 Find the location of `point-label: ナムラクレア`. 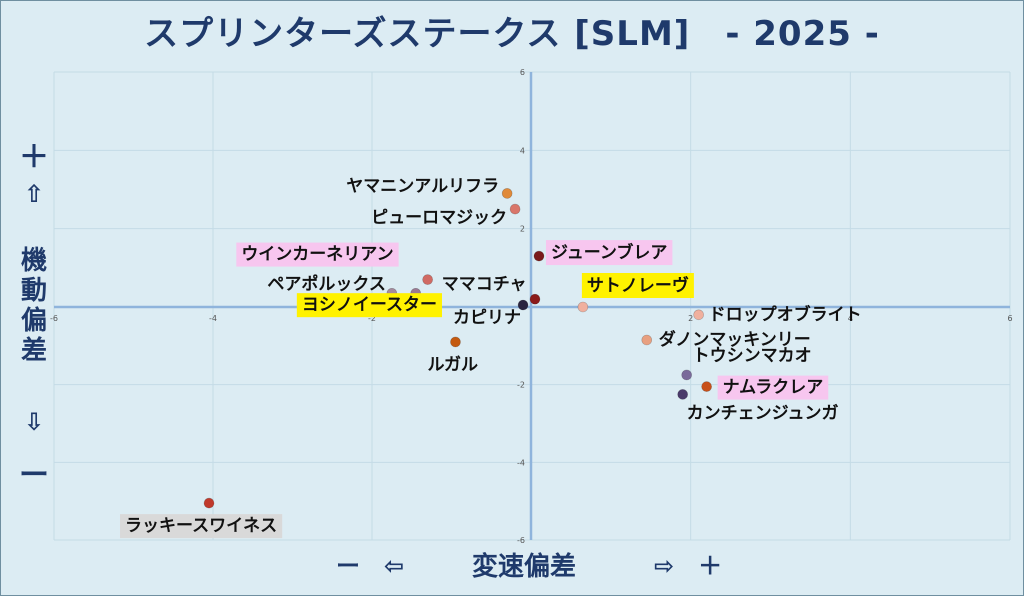

point-label: ナムラクレア is located at coordinates (773, 388).